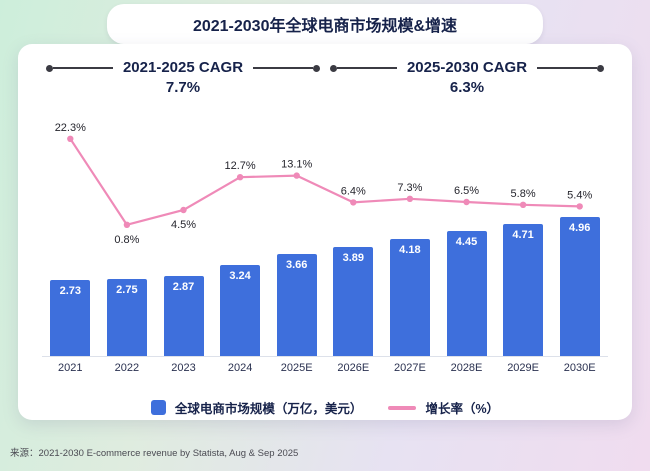 Image resolution: width=650 pixels, height=471 pixels. Describe the element at coordinates (70, 368) in the screenshot. I see `x-axis-label-2021: 2021` at that location.